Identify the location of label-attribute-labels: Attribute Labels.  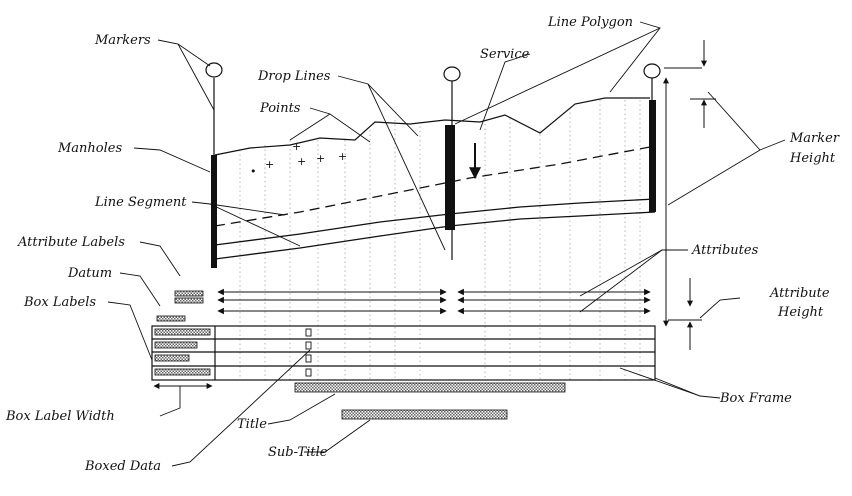
(71, 242).